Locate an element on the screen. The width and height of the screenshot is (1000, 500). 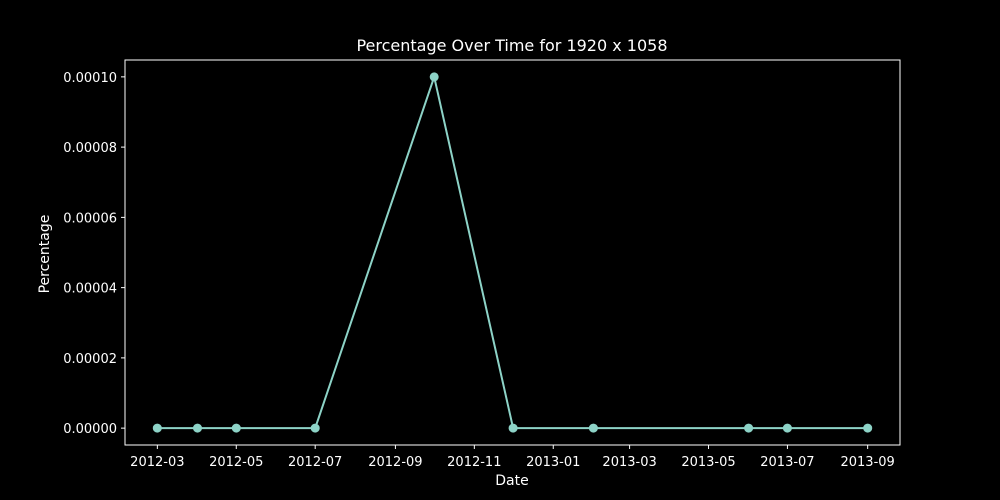
y-tick-label: 0.00004 is located at coordinates (90, 289).